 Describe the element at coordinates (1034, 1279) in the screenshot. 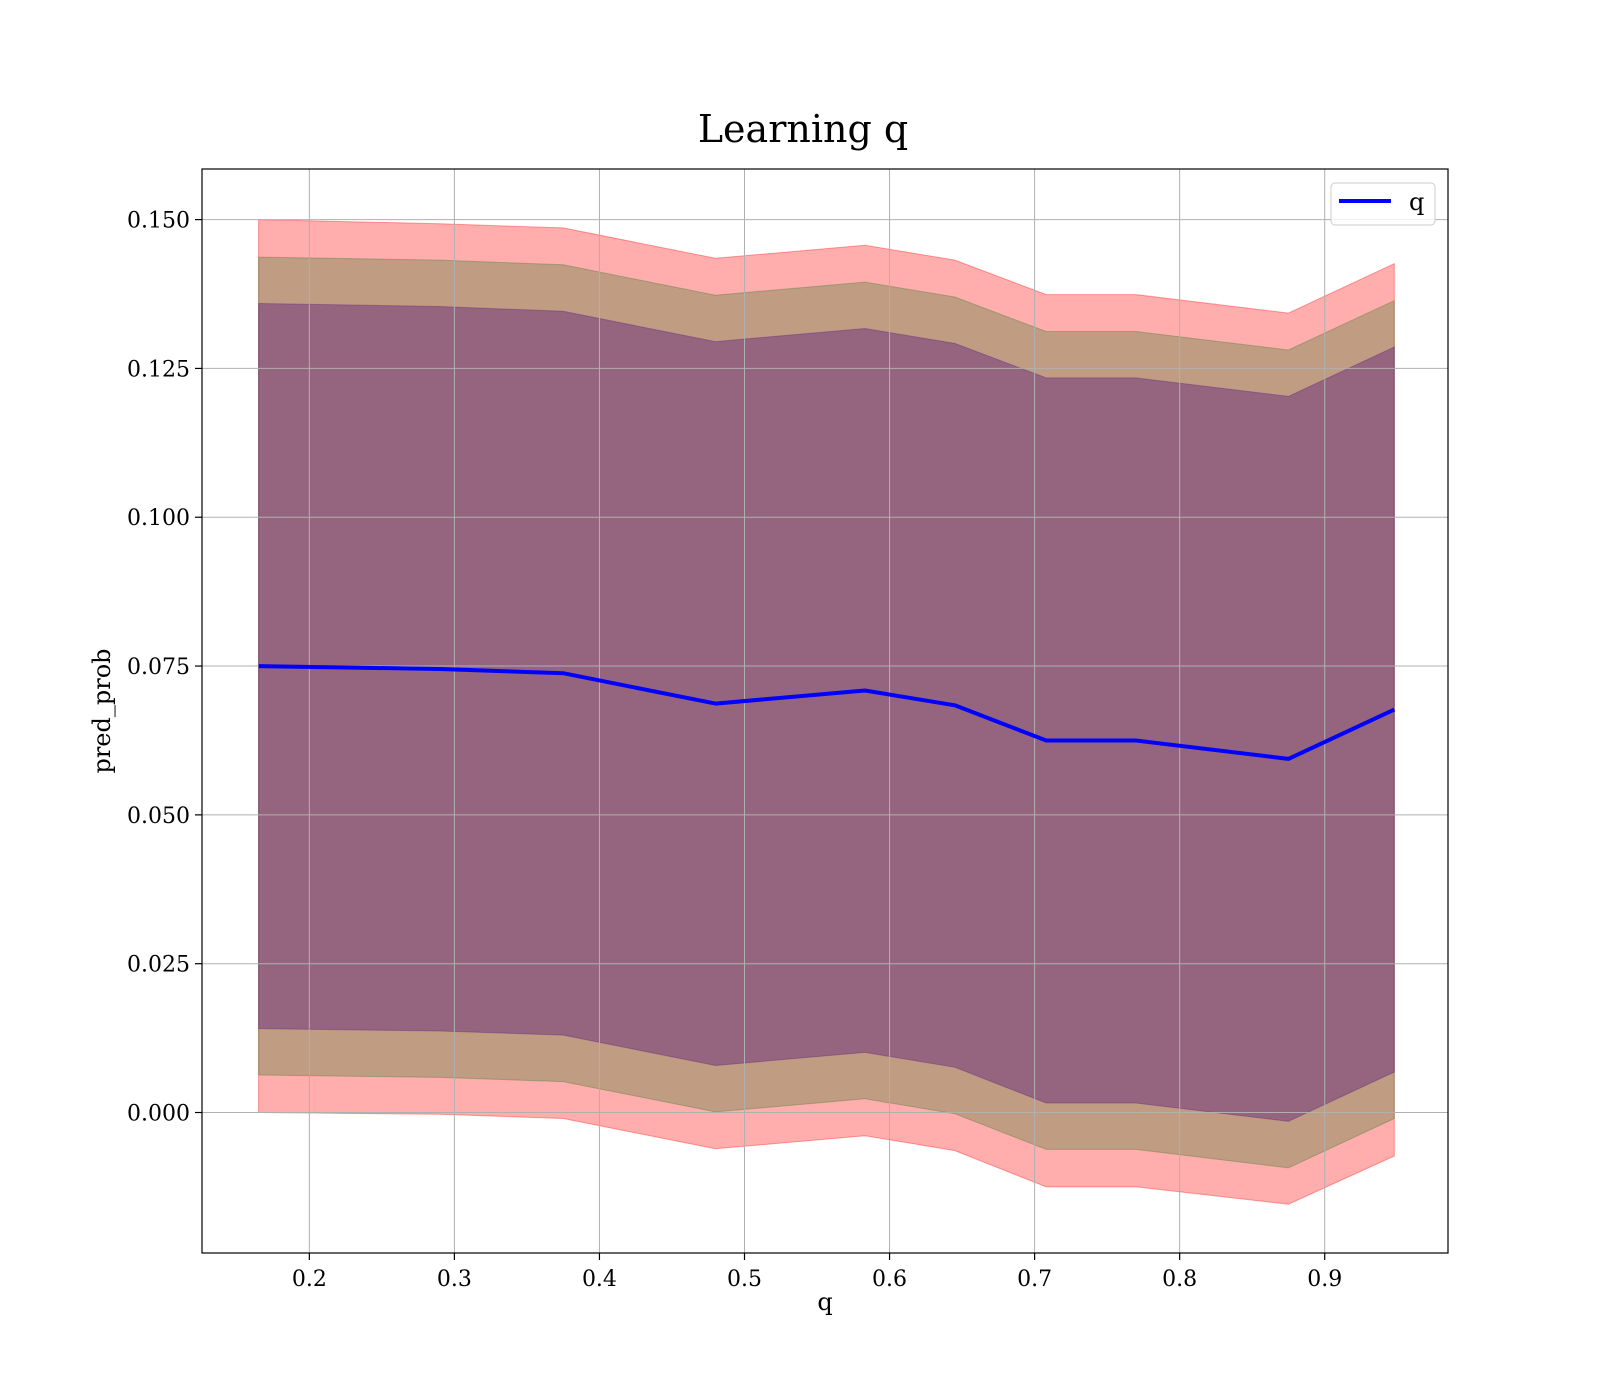

I see `x-tick-label: 0.7` at that location.